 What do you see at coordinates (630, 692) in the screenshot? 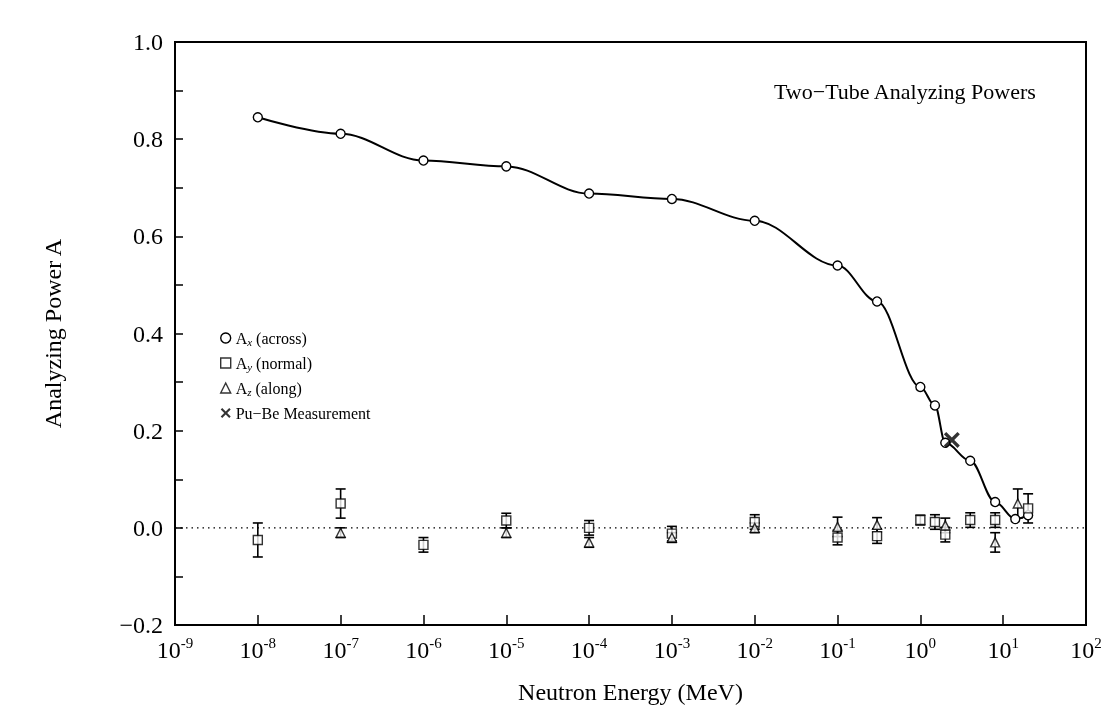
I see `x-axis-title: Neutron Energy (MeV)` at bounding box center [630, 692].